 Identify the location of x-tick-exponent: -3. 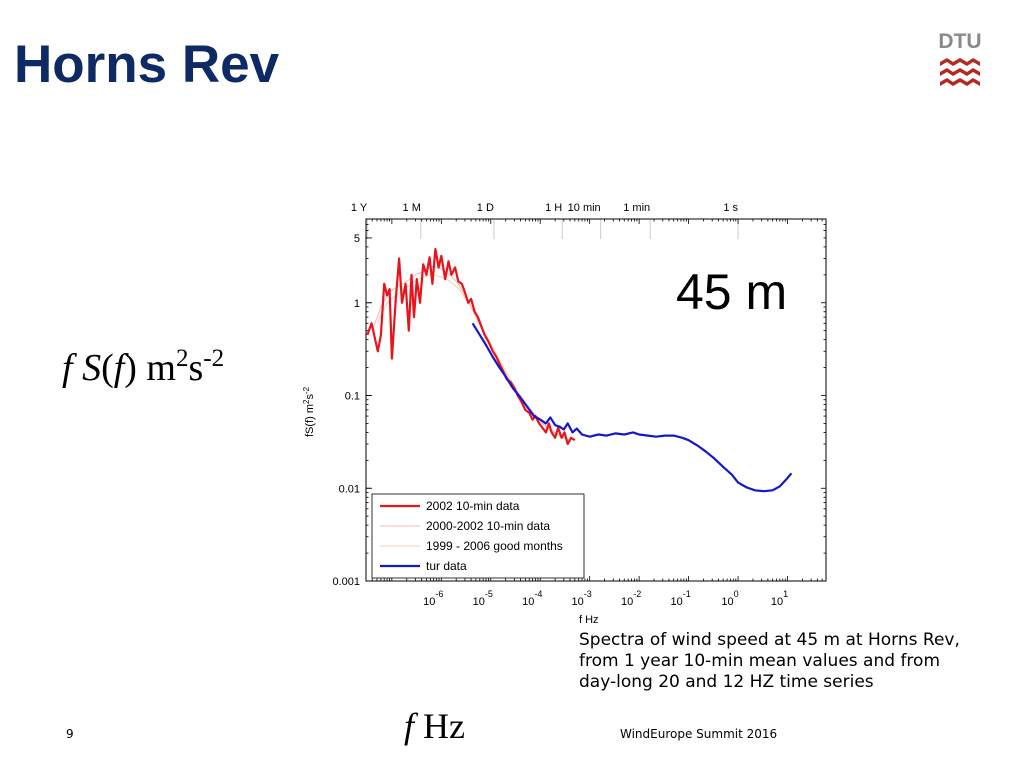
(588, 594).